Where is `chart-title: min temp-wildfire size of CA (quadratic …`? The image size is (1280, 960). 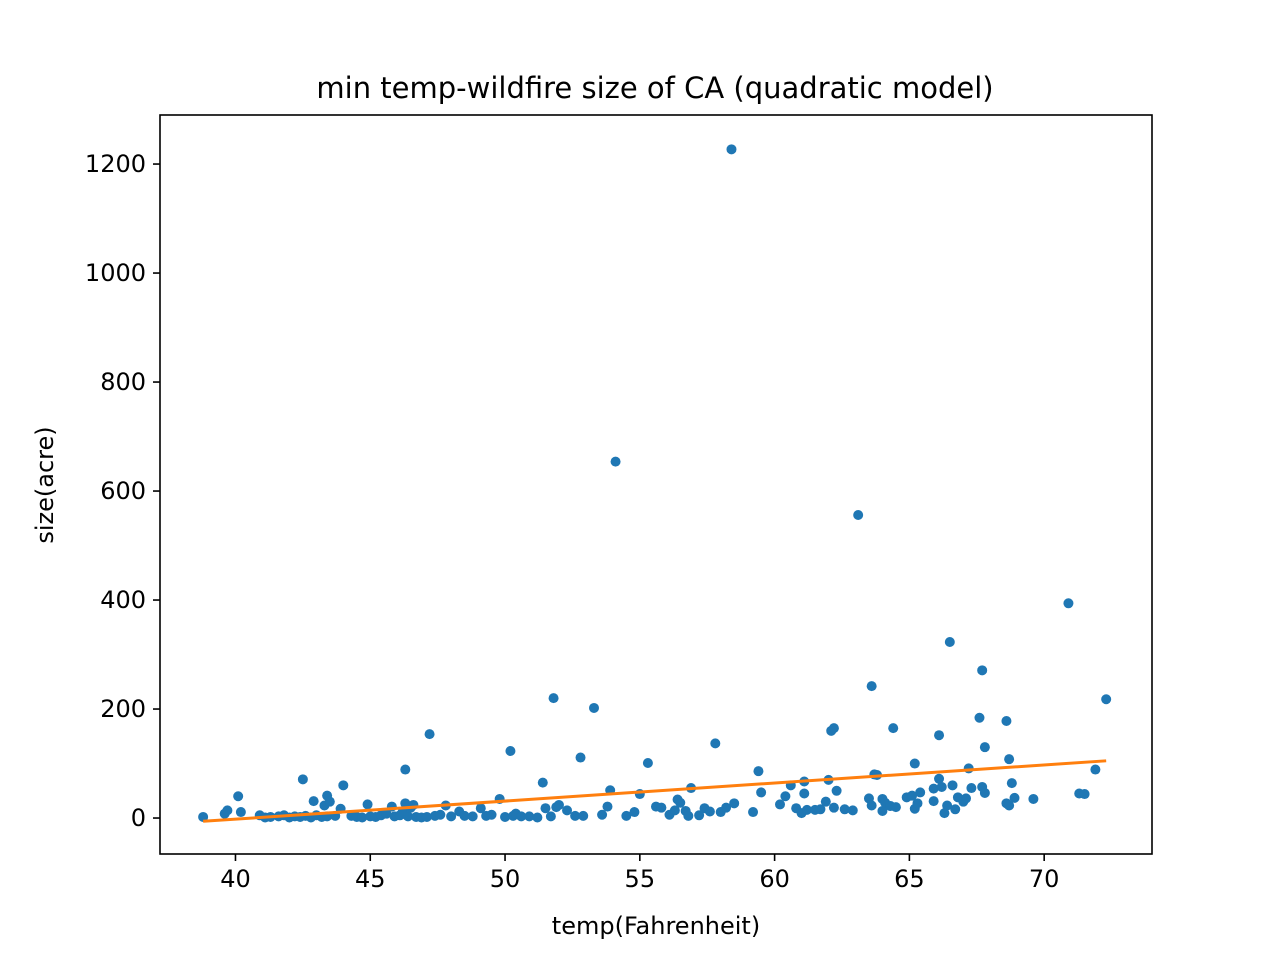
chart-title: min temp-wildfire size of CA (quadratic … is located at coordinates (654, 88).